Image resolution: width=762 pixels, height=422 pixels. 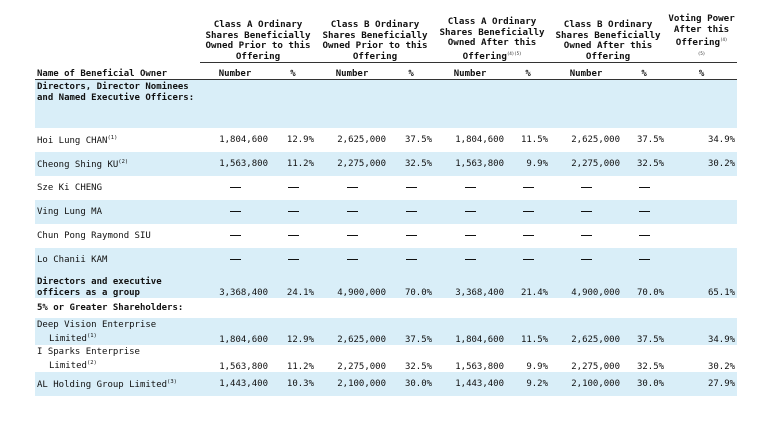 I want to click on owner-name-cell: Deep Vision Enterprise Limited(1), so click(x=117, y=331).